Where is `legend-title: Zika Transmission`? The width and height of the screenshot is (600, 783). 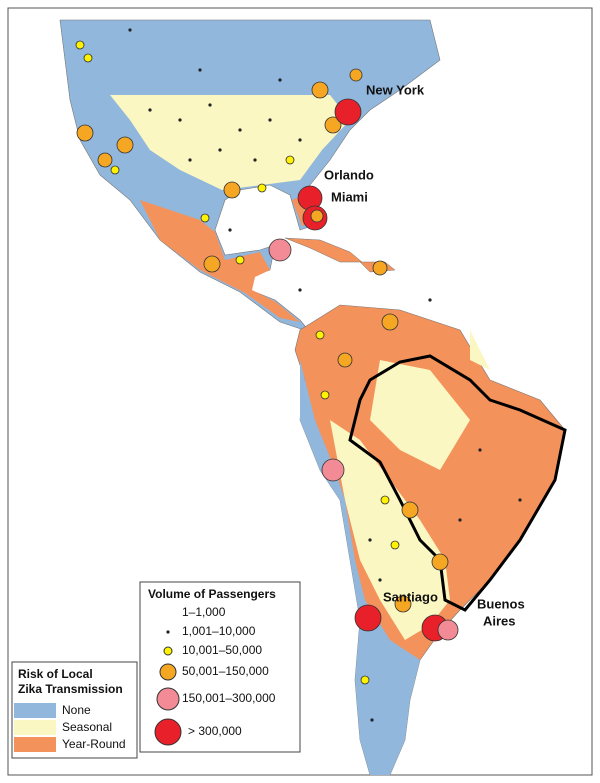 legend-title: Zika Transmission is located at coordinates (70, 689).